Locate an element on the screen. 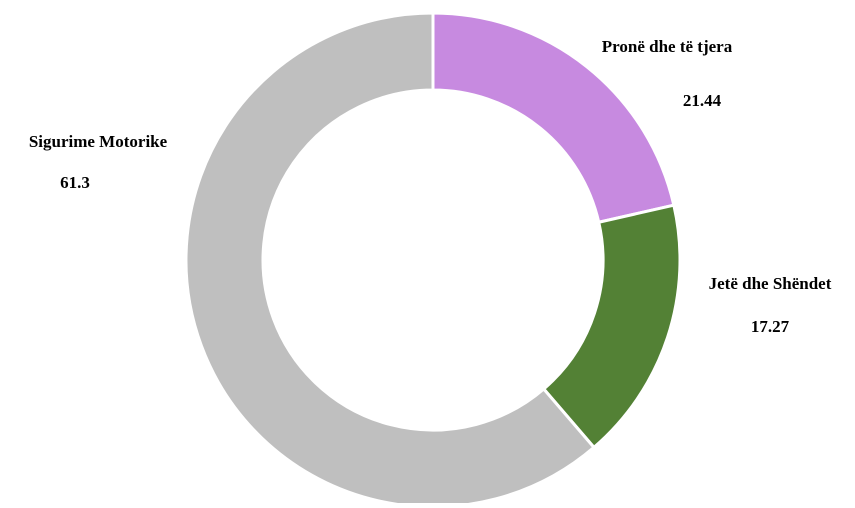 This screenshot has height=508, width=855. slice-value-sigurime-motorike: 61.3 is located at coordinates (75, 182).